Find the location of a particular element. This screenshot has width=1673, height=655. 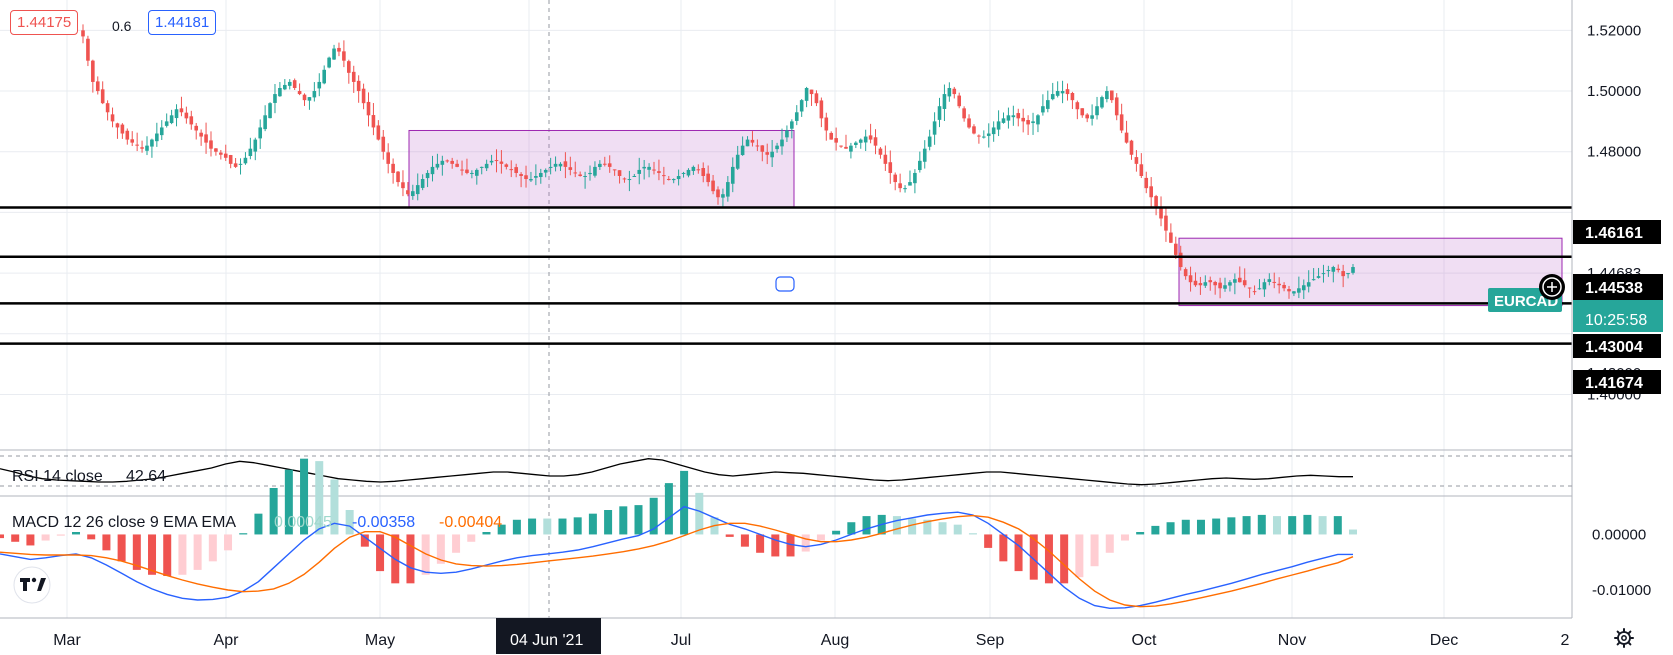

settings-gear-icon is located at coordinates (1624, 638).